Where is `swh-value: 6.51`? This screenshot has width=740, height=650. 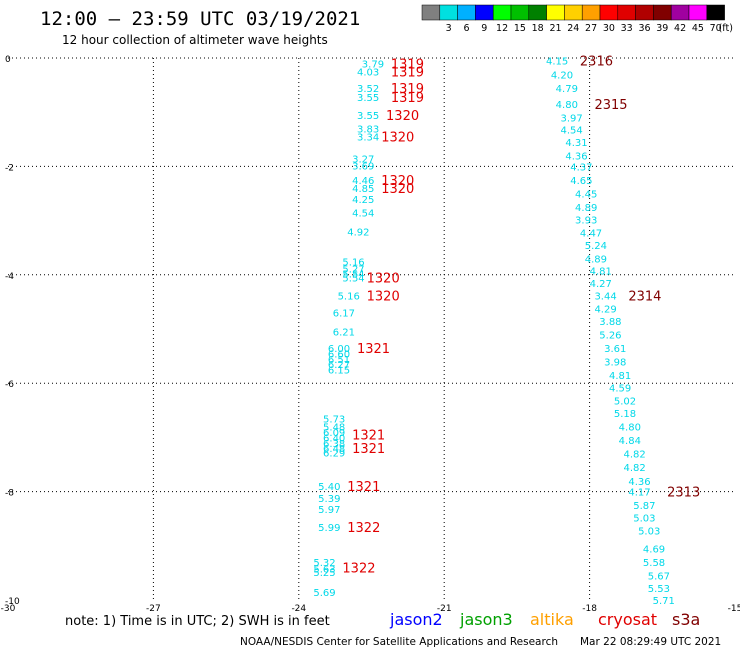 swh-value: 6.51 is located at coordinates (339, 360).